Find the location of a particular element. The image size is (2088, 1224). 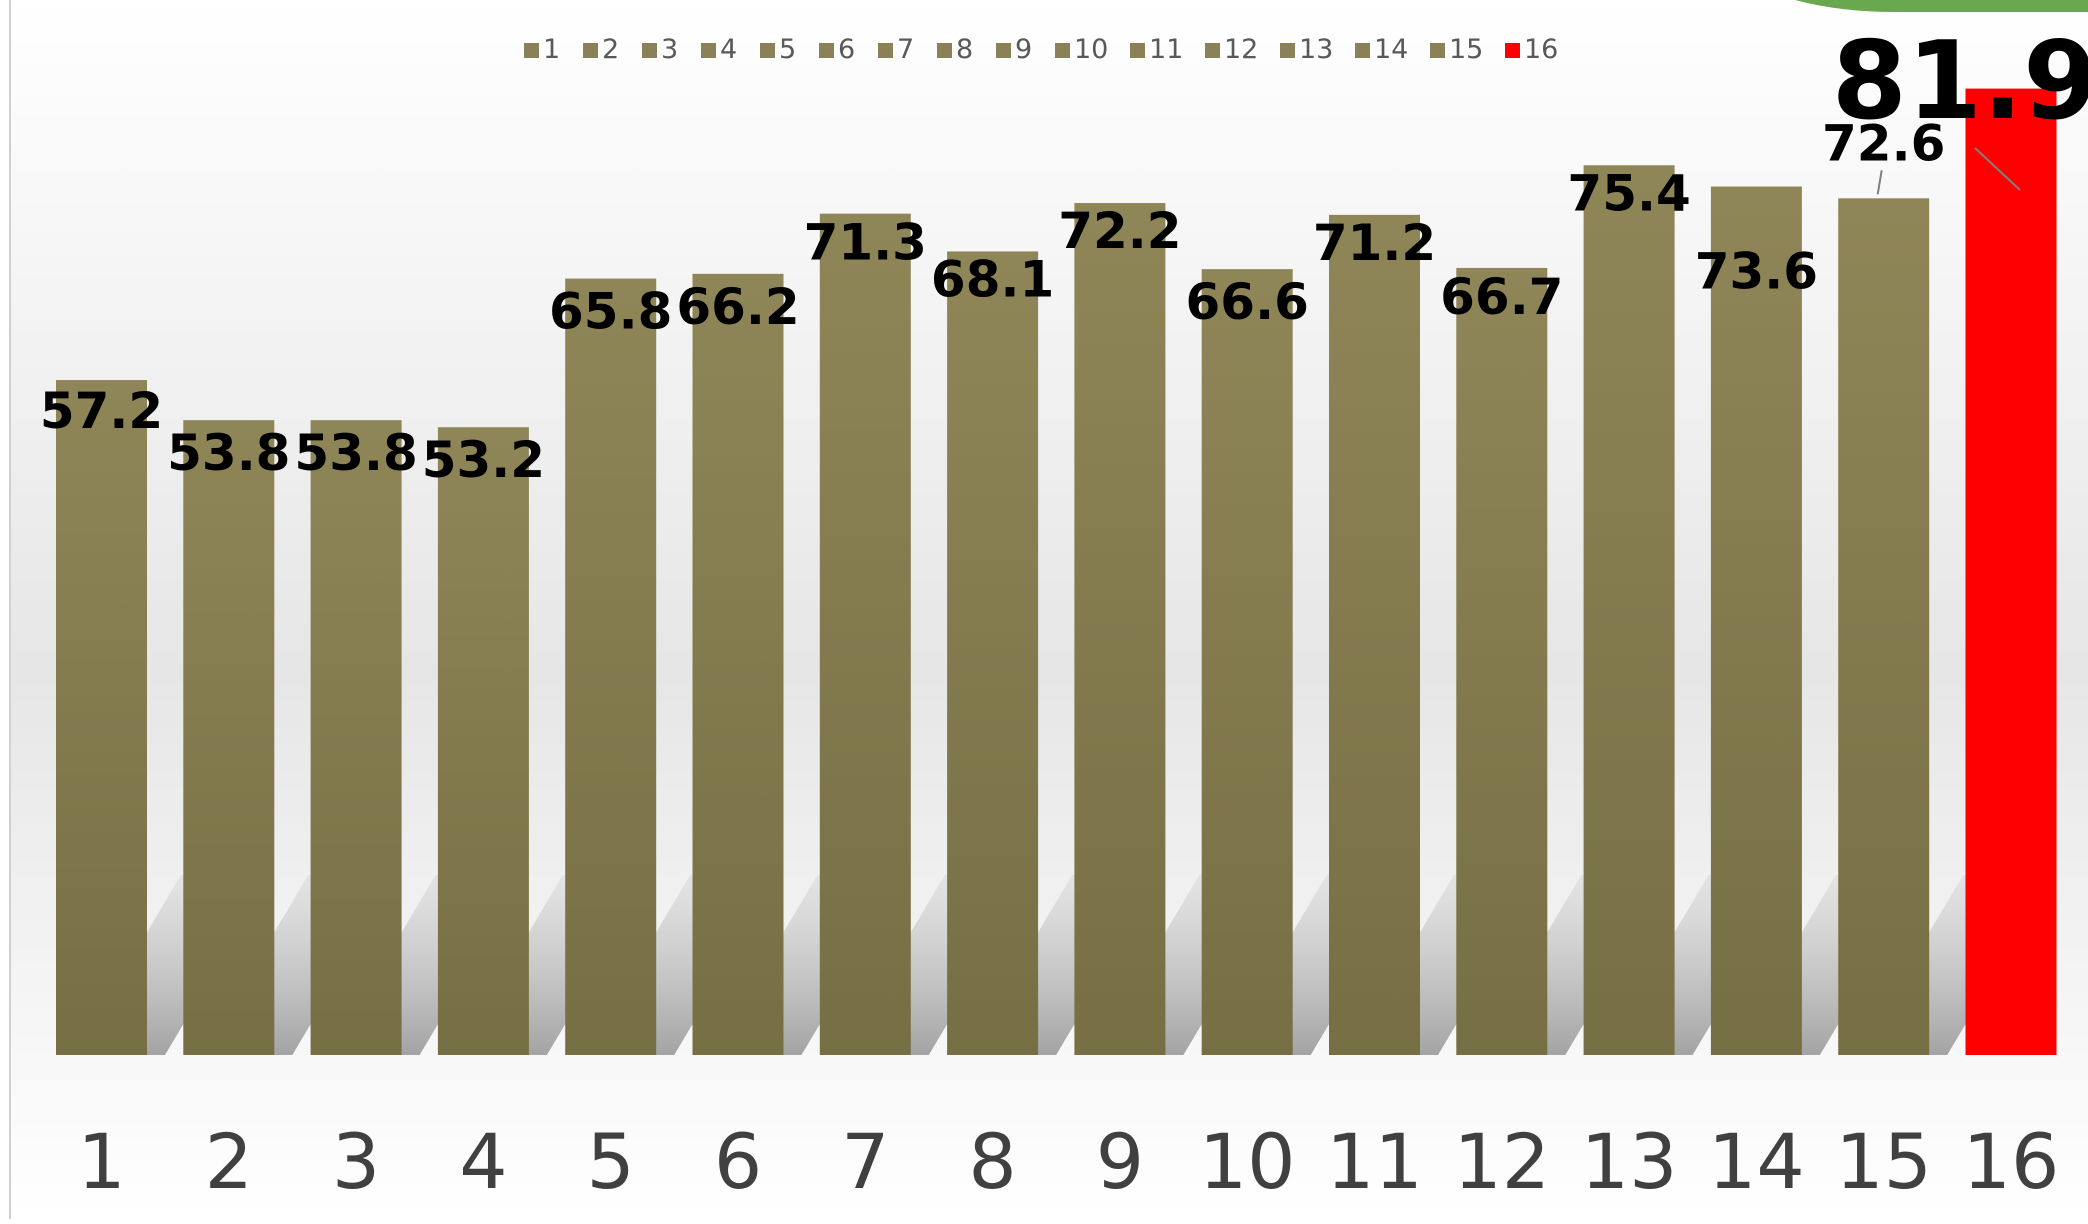

x-tick-label: 14 is located at coordinates (1756, 1161).